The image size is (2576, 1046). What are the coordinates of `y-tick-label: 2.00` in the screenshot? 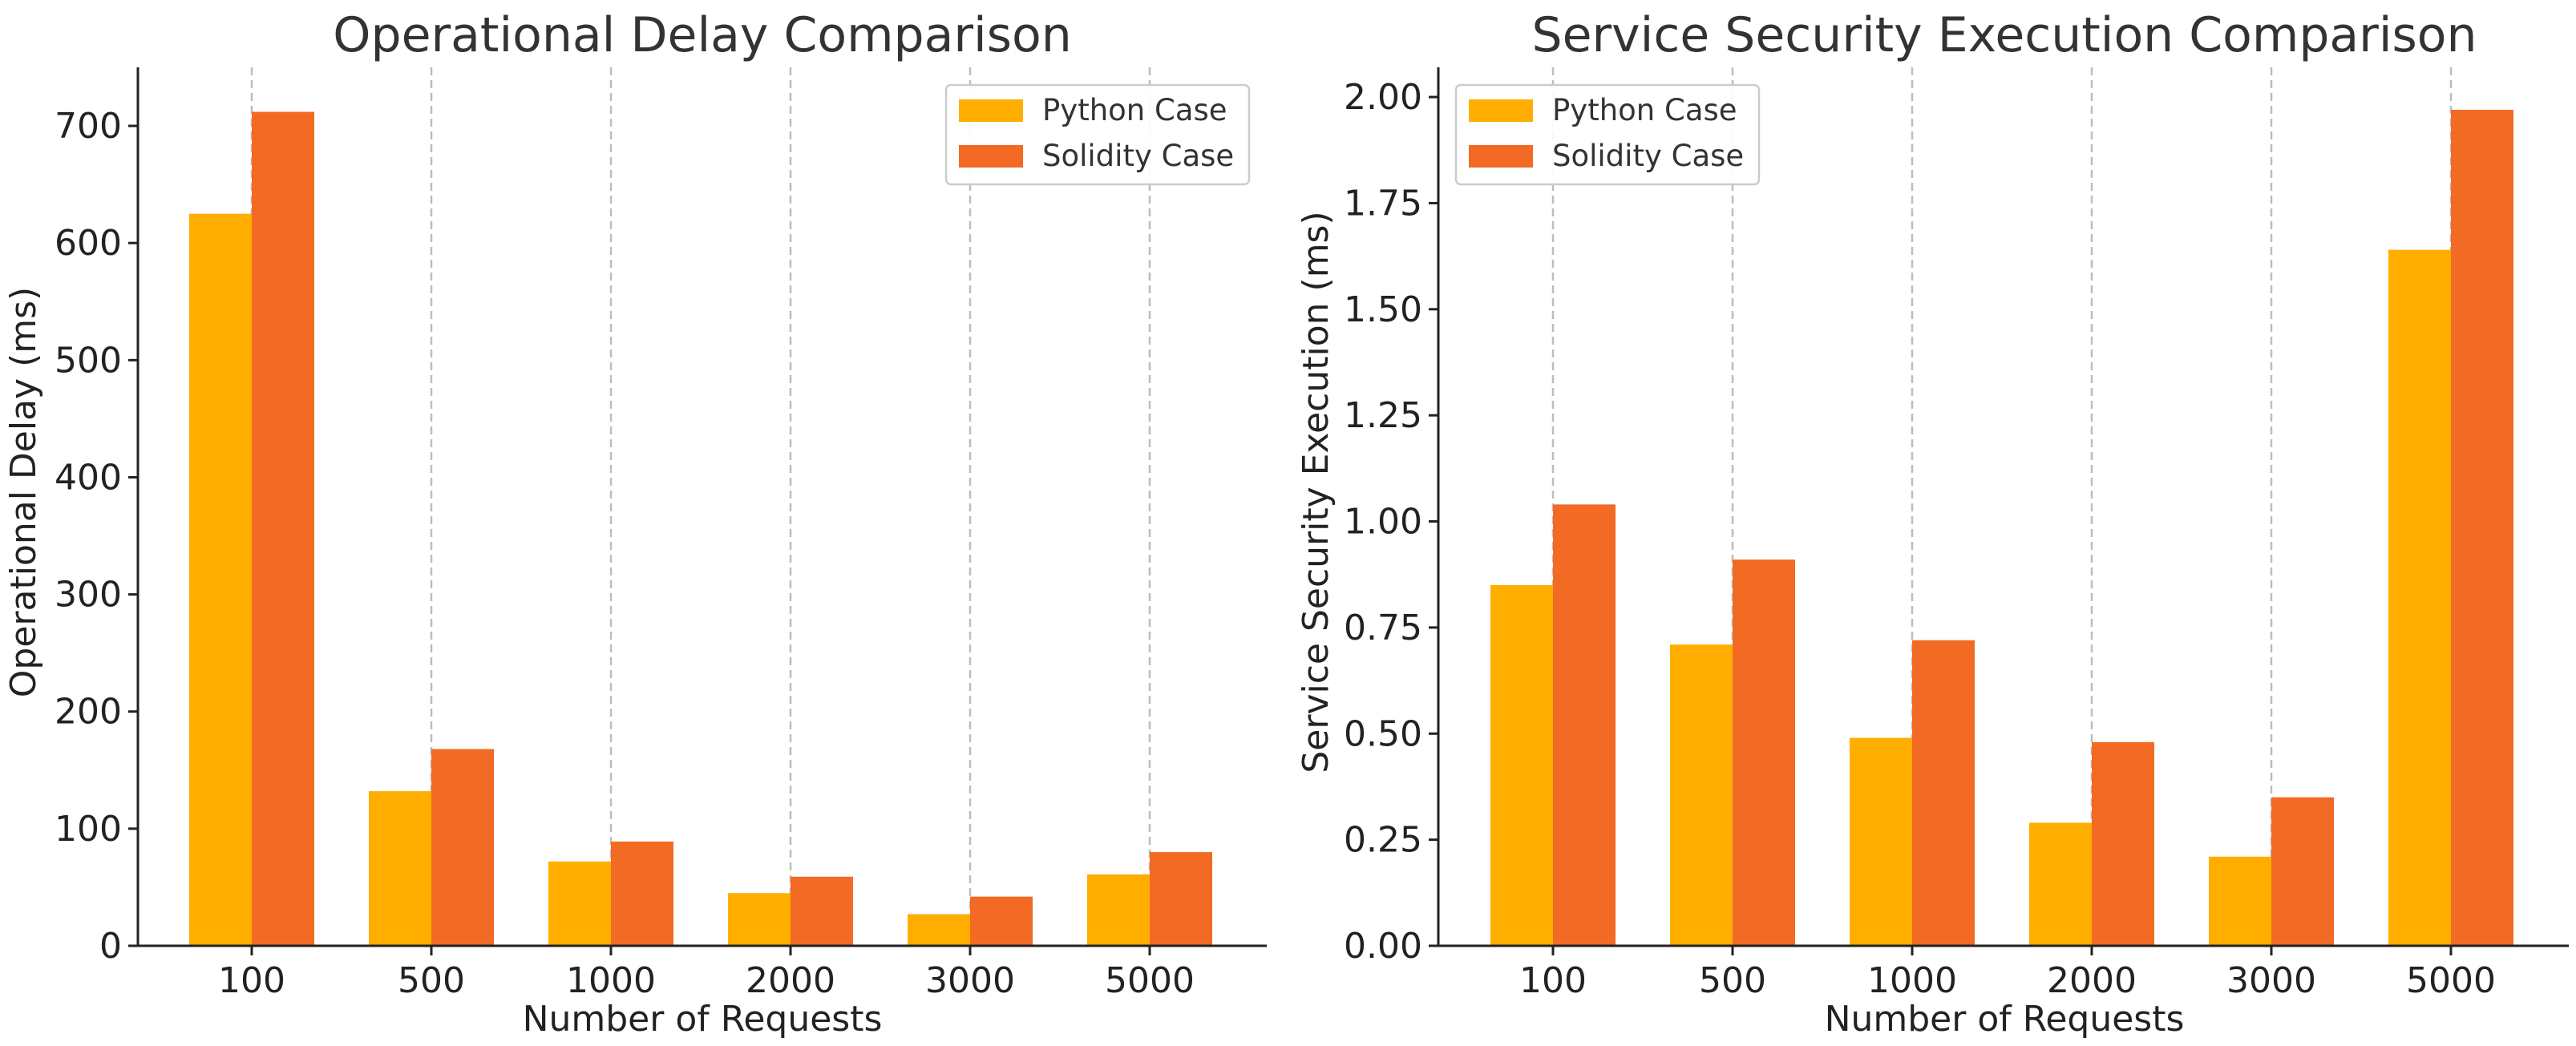 It's located at (1383, 97).